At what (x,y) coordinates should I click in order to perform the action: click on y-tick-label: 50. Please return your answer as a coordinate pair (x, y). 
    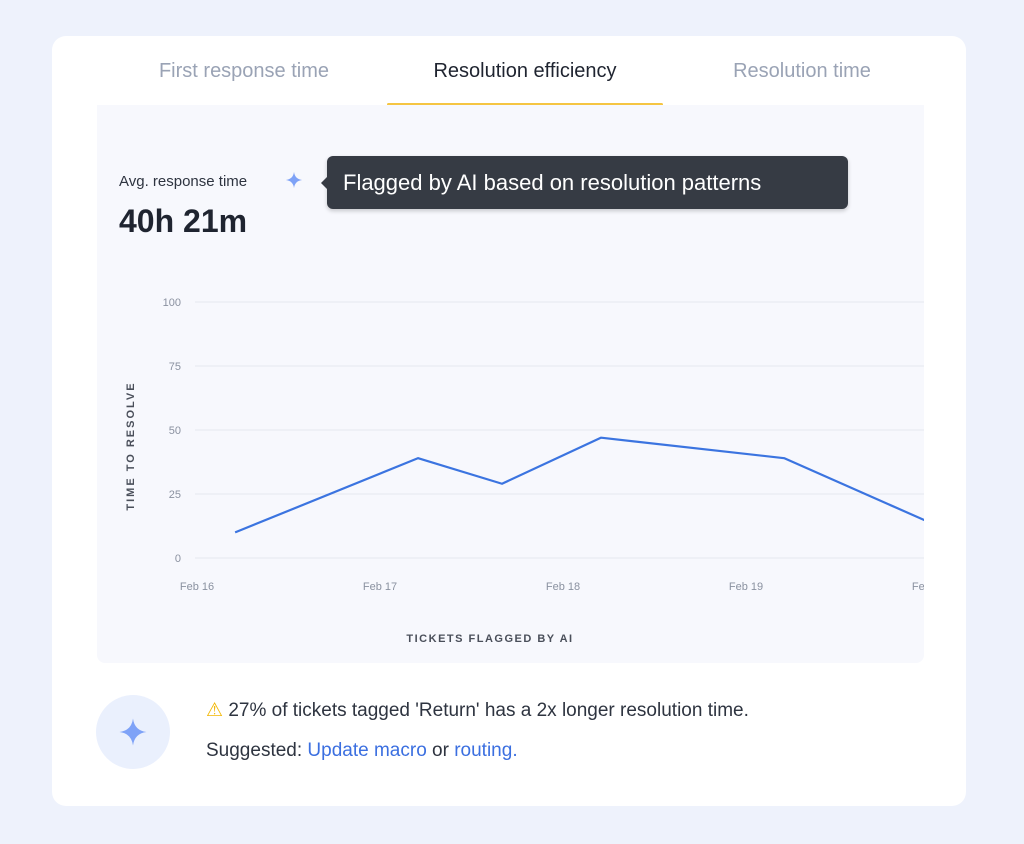
    Looking at the image, I should click on (175, 431).